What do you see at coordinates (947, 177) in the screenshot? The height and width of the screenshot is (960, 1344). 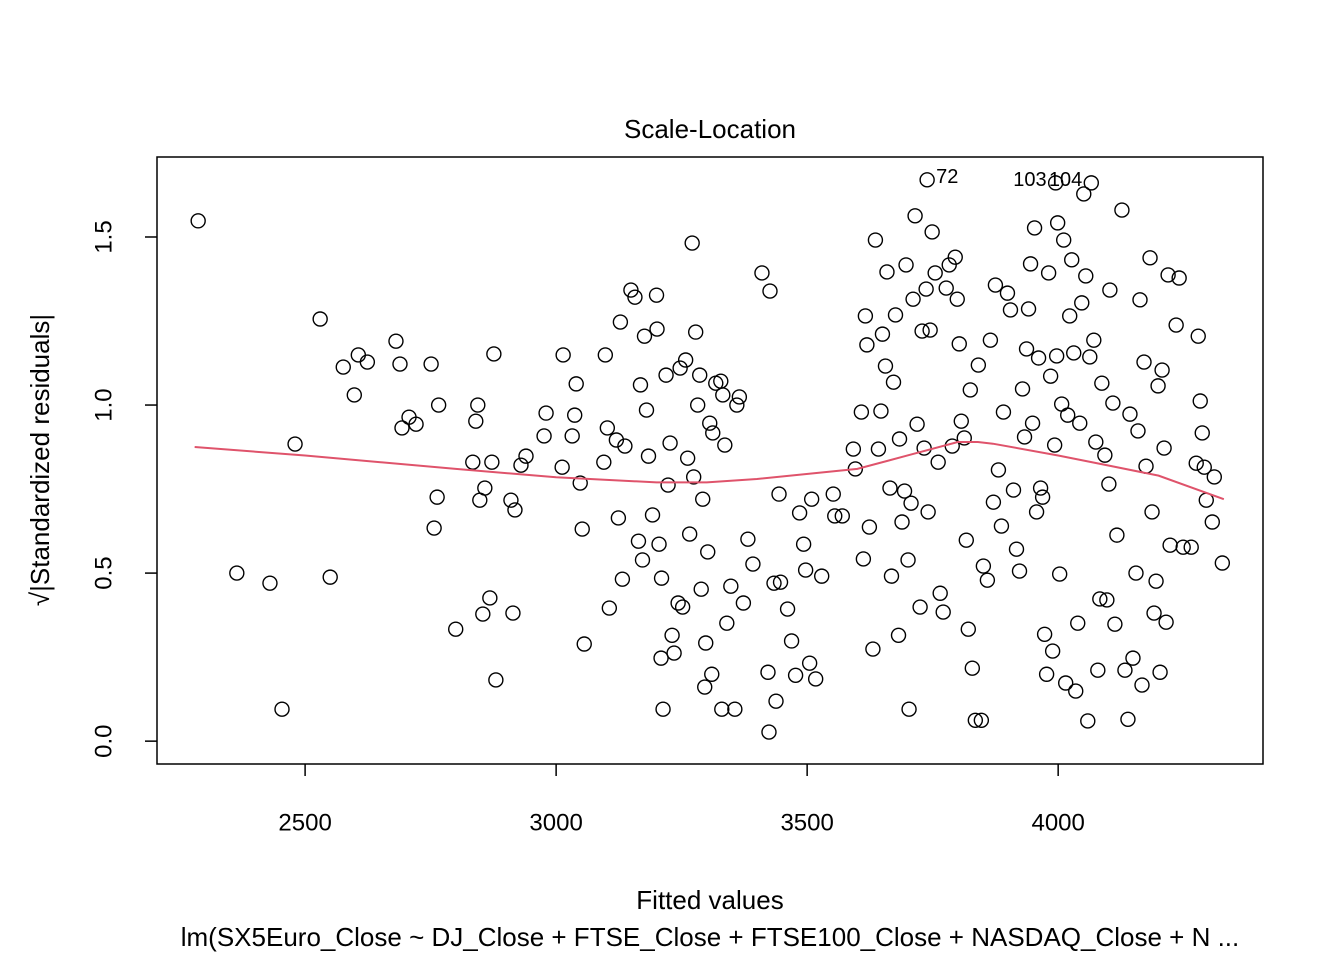 I see `point-label: 72` at bounding box center [947, 177].